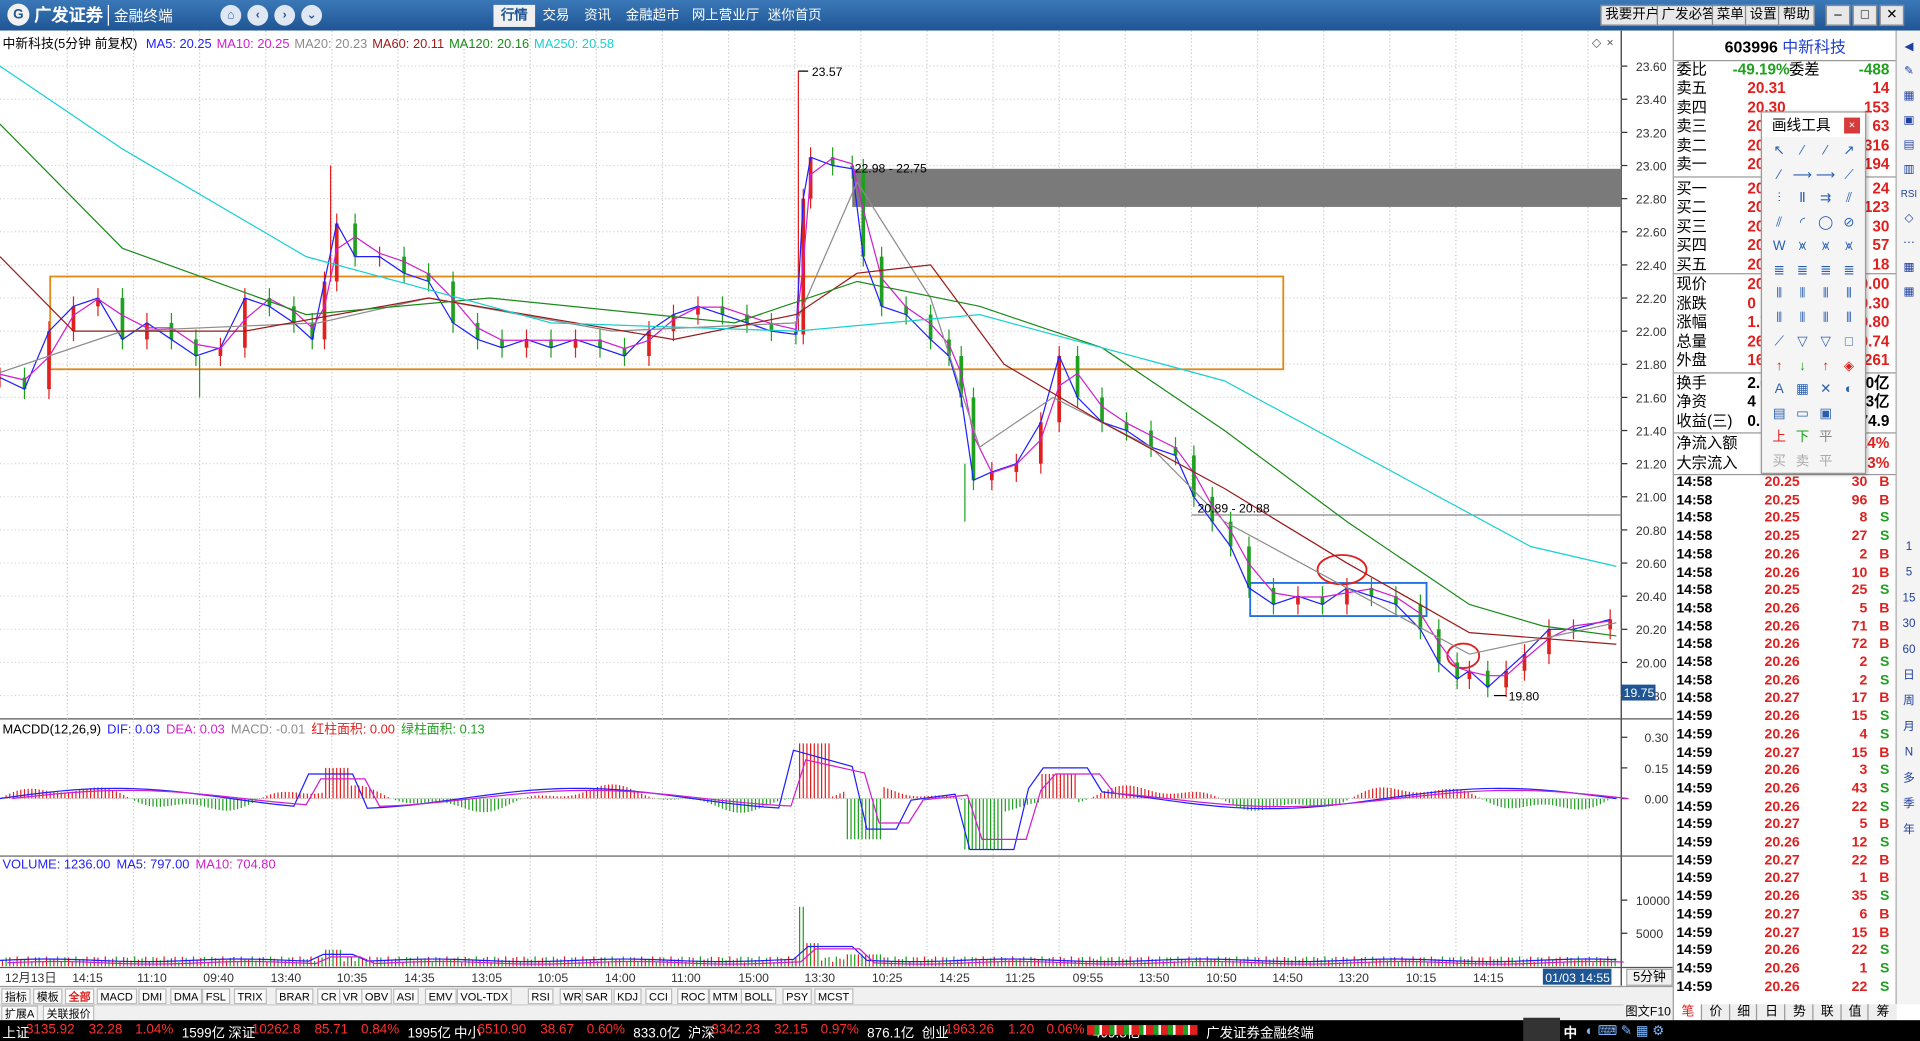 The image size is (1920, 1041). I want to click on menu-item-4: 网上营业厅, so click(725, 16).